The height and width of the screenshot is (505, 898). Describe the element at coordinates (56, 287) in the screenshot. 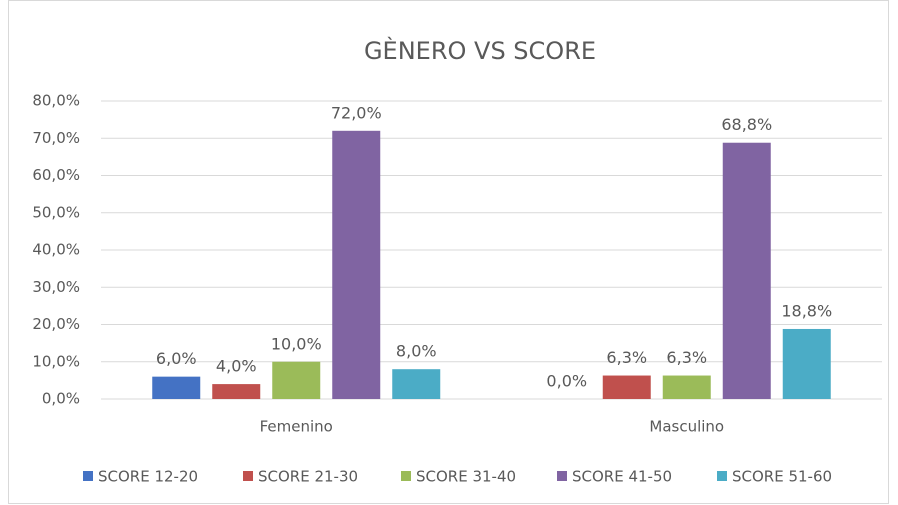

I see `y-tick-label: 30,0%` at that location.